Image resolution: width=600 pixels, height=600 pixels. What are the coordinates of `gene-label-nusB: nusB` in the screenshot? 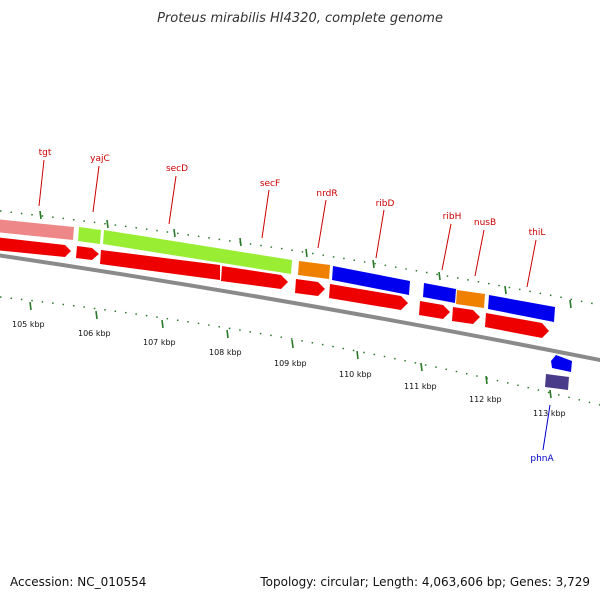 It's located at (485, 223).